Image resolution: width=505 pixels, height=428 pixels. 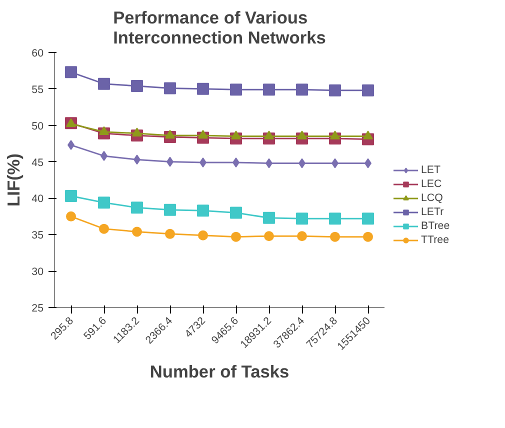 What do you see at coordinates (220, 371) in the screenshot?
I see `x-axis-title: Number of Tasks` at bounding box center [220, 371].